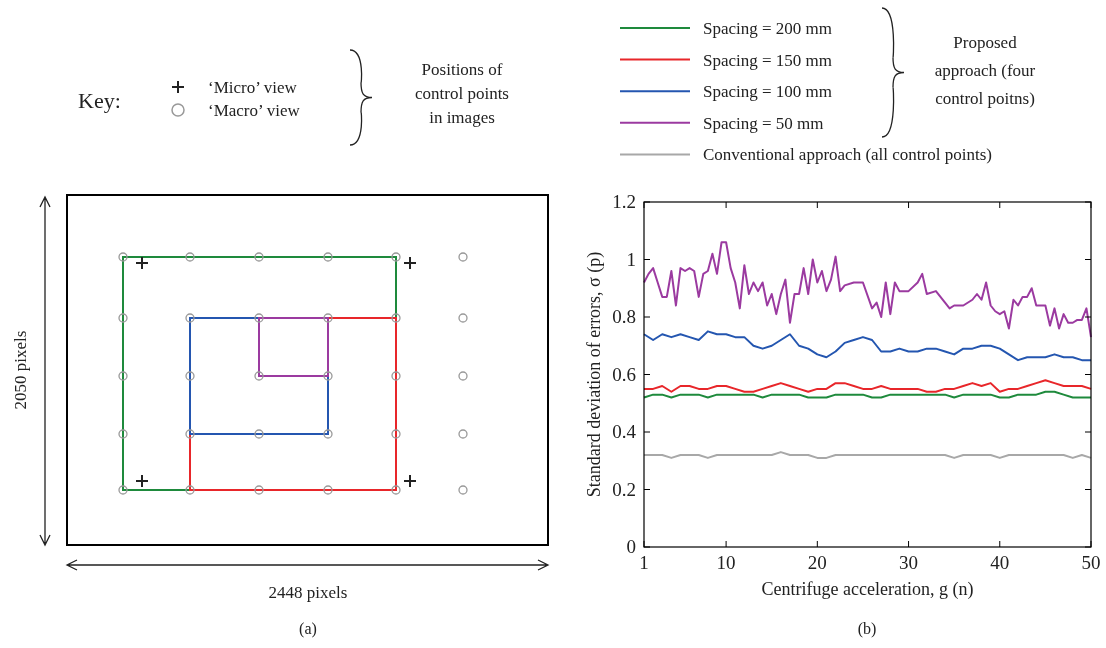 The image size is (1106, 648). I want to click on text: Key:, so click(99, 100).